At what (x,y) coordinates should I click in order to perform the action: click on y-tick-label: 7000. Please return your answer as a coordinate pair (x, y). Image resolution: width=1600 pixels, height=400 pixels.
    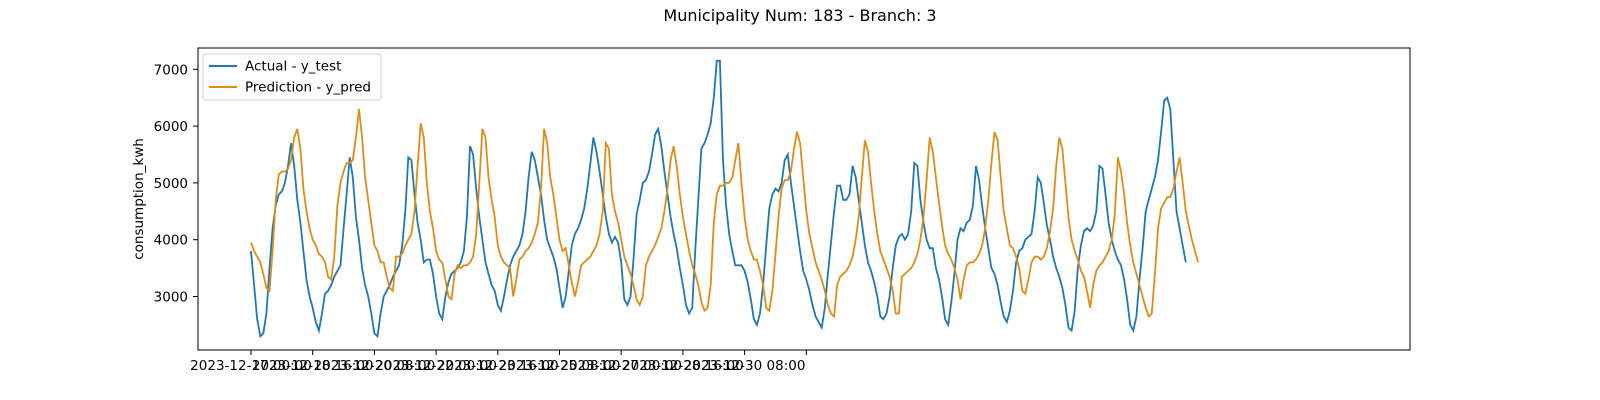
    Looking at the image, I should click on (171, 70).